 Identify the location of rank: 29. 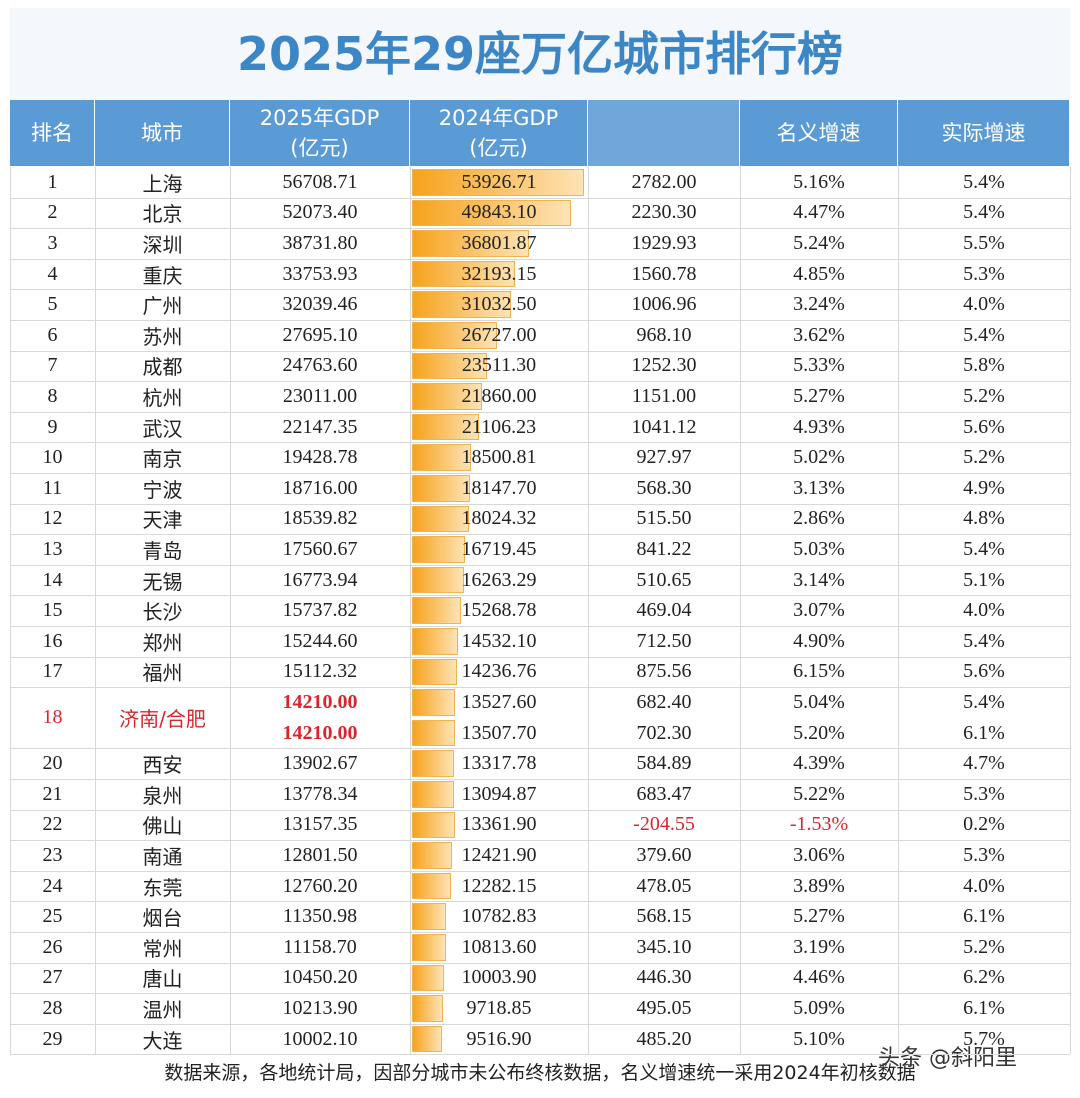
(52, 1038).